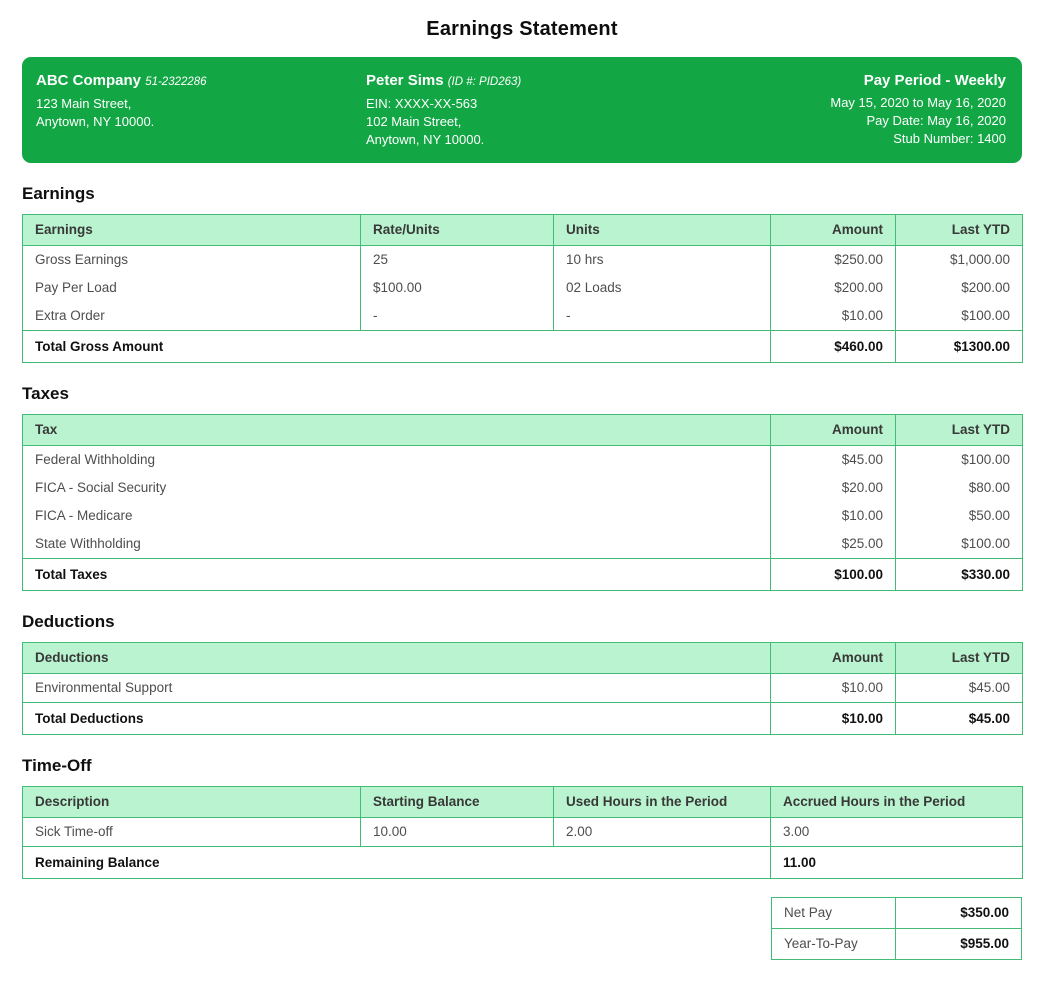 The width and height of the screenshot is (1044, 986). Describe the element at coordinates (104, 688) in the screenshot. I see `cell: Environmental Support` at that location.